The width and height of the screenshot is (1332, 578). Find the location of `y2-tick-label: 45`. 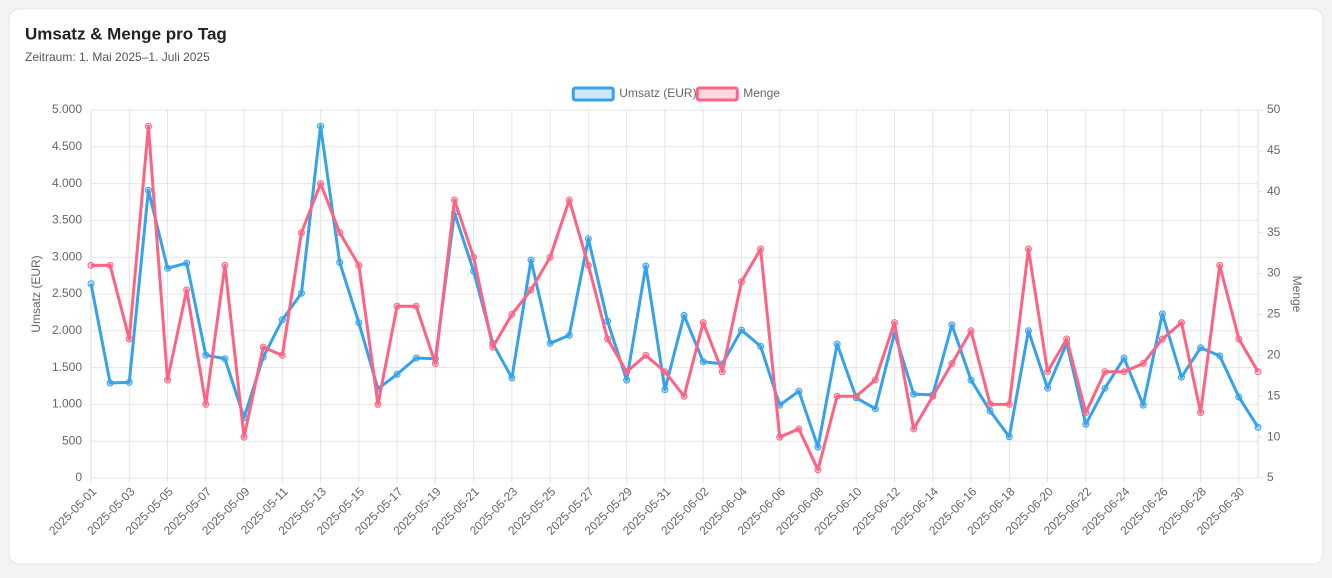

y2-tick-label: 45 is located at coordinates (1274, 150).